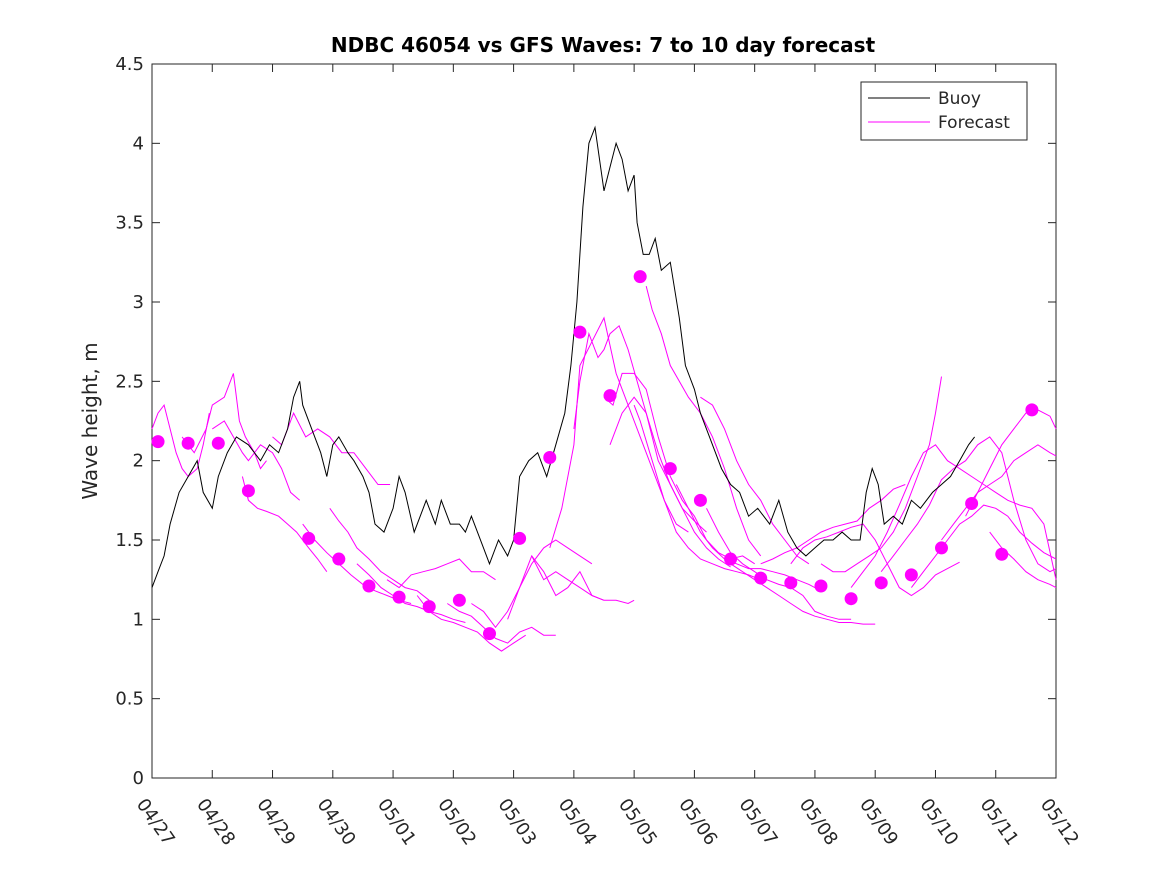 This screenshot has height=875, width=1167. I want to click on y-axis-label: Wave height, m, so click(90, 420).